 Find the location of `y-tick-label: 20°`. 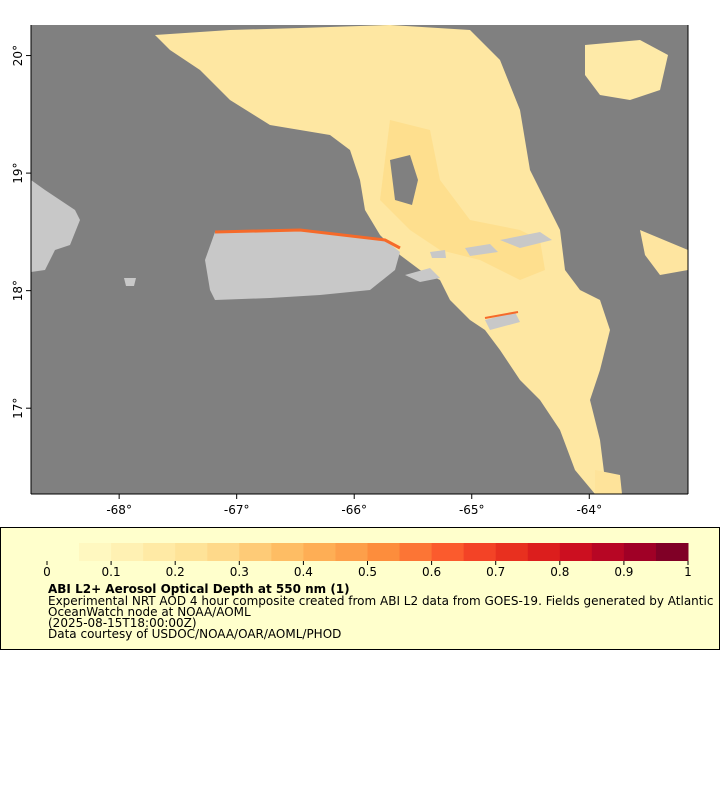

y-tick-label: 20° is located at coordinates (18, 55).